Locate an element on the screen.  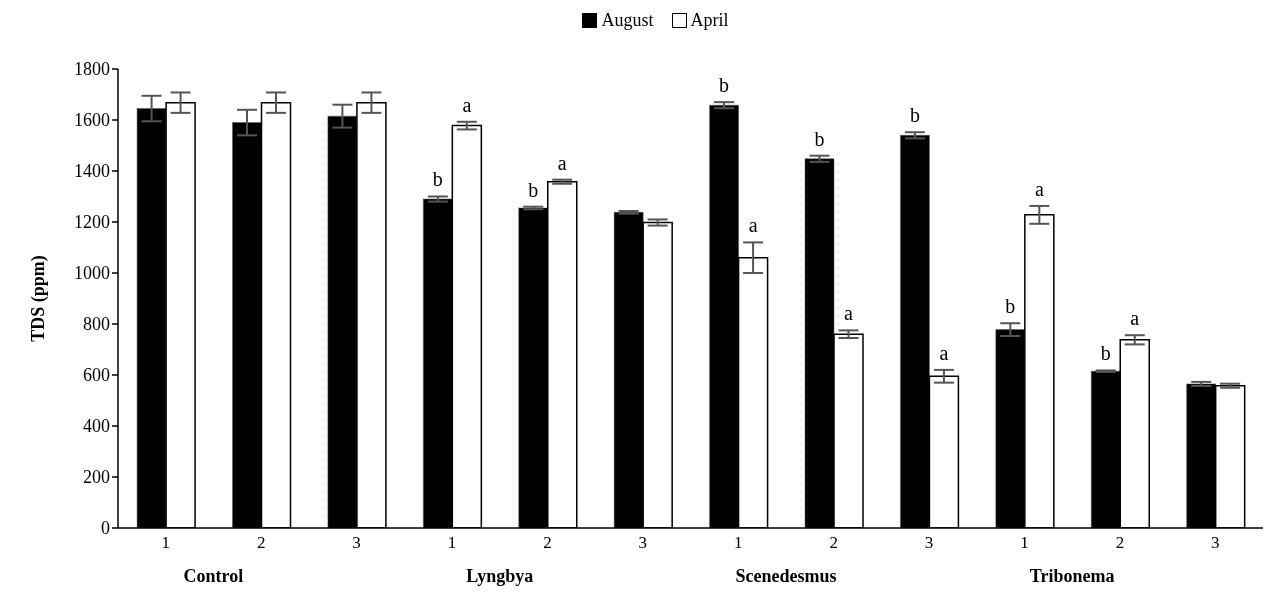
y-tick-label: 1400 is located at coordinates (92, 171).